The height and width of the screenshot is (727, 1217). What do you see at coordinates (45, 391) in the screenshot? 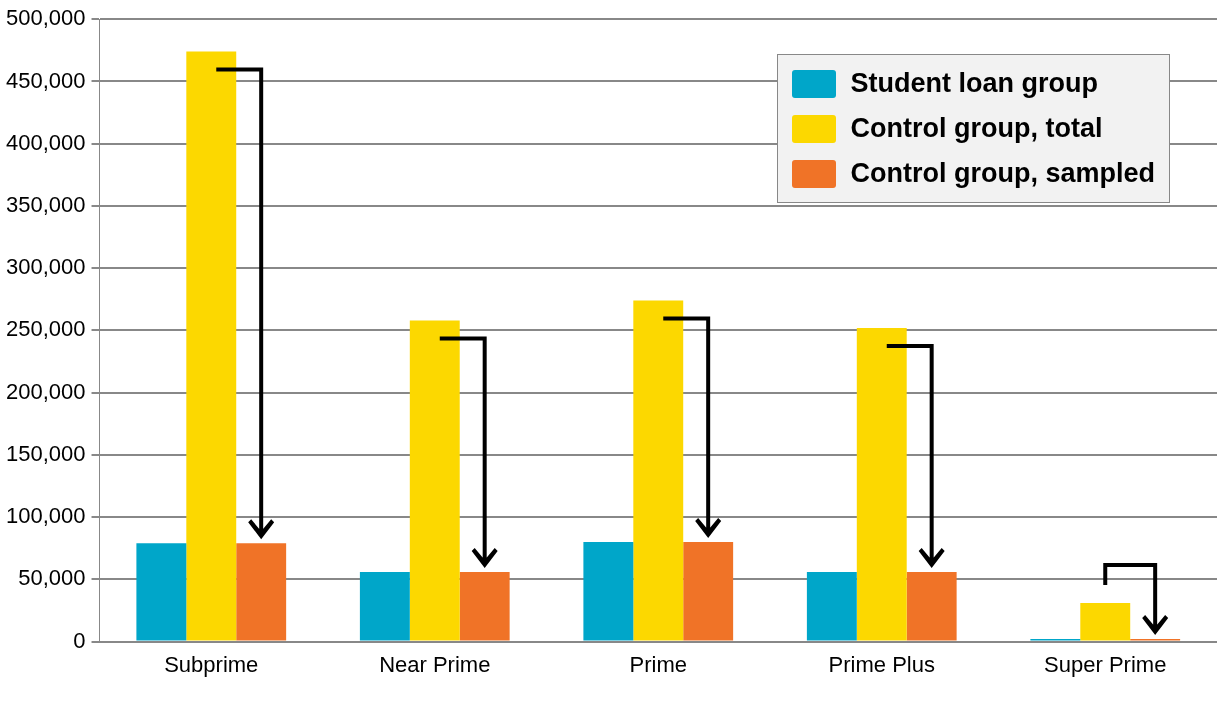
I see `y-tick-label: 200,000` at bounding box center [45, 391].